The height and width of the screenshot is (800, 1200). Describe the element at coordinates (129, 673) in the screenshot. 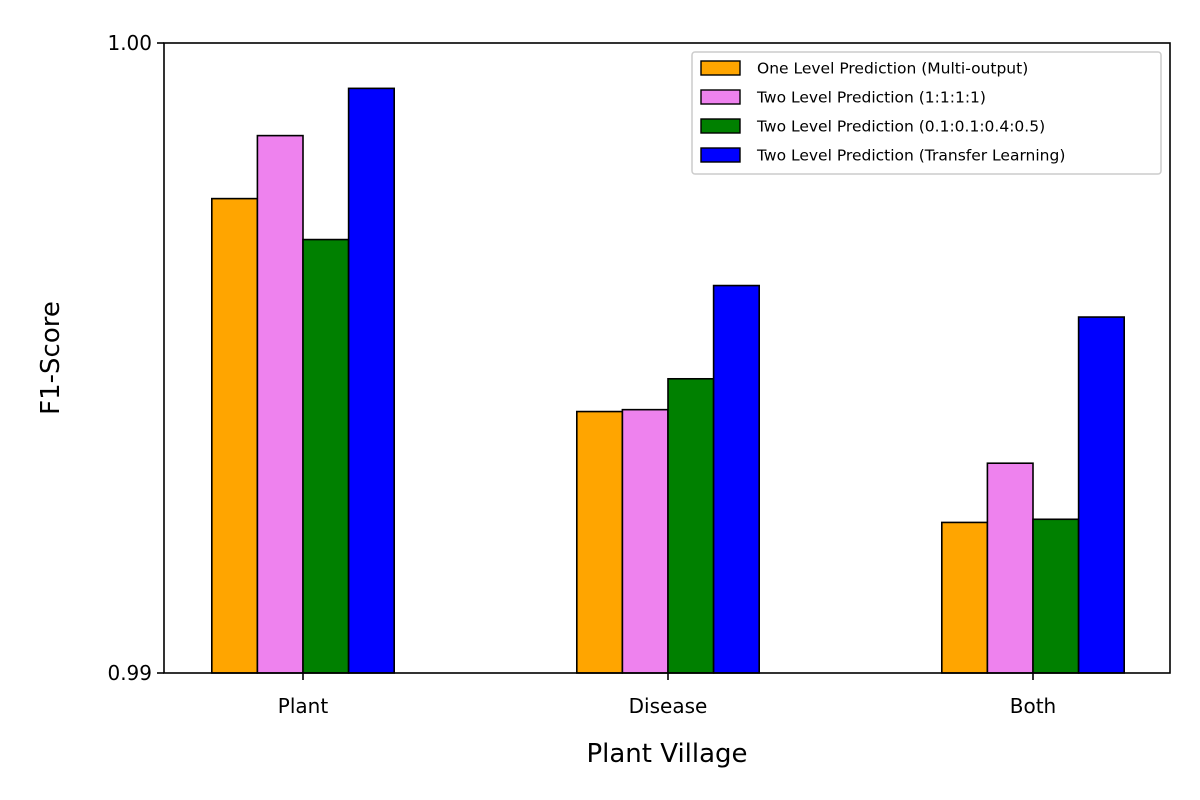

I see `y-tick-label: 0.99` at that location.